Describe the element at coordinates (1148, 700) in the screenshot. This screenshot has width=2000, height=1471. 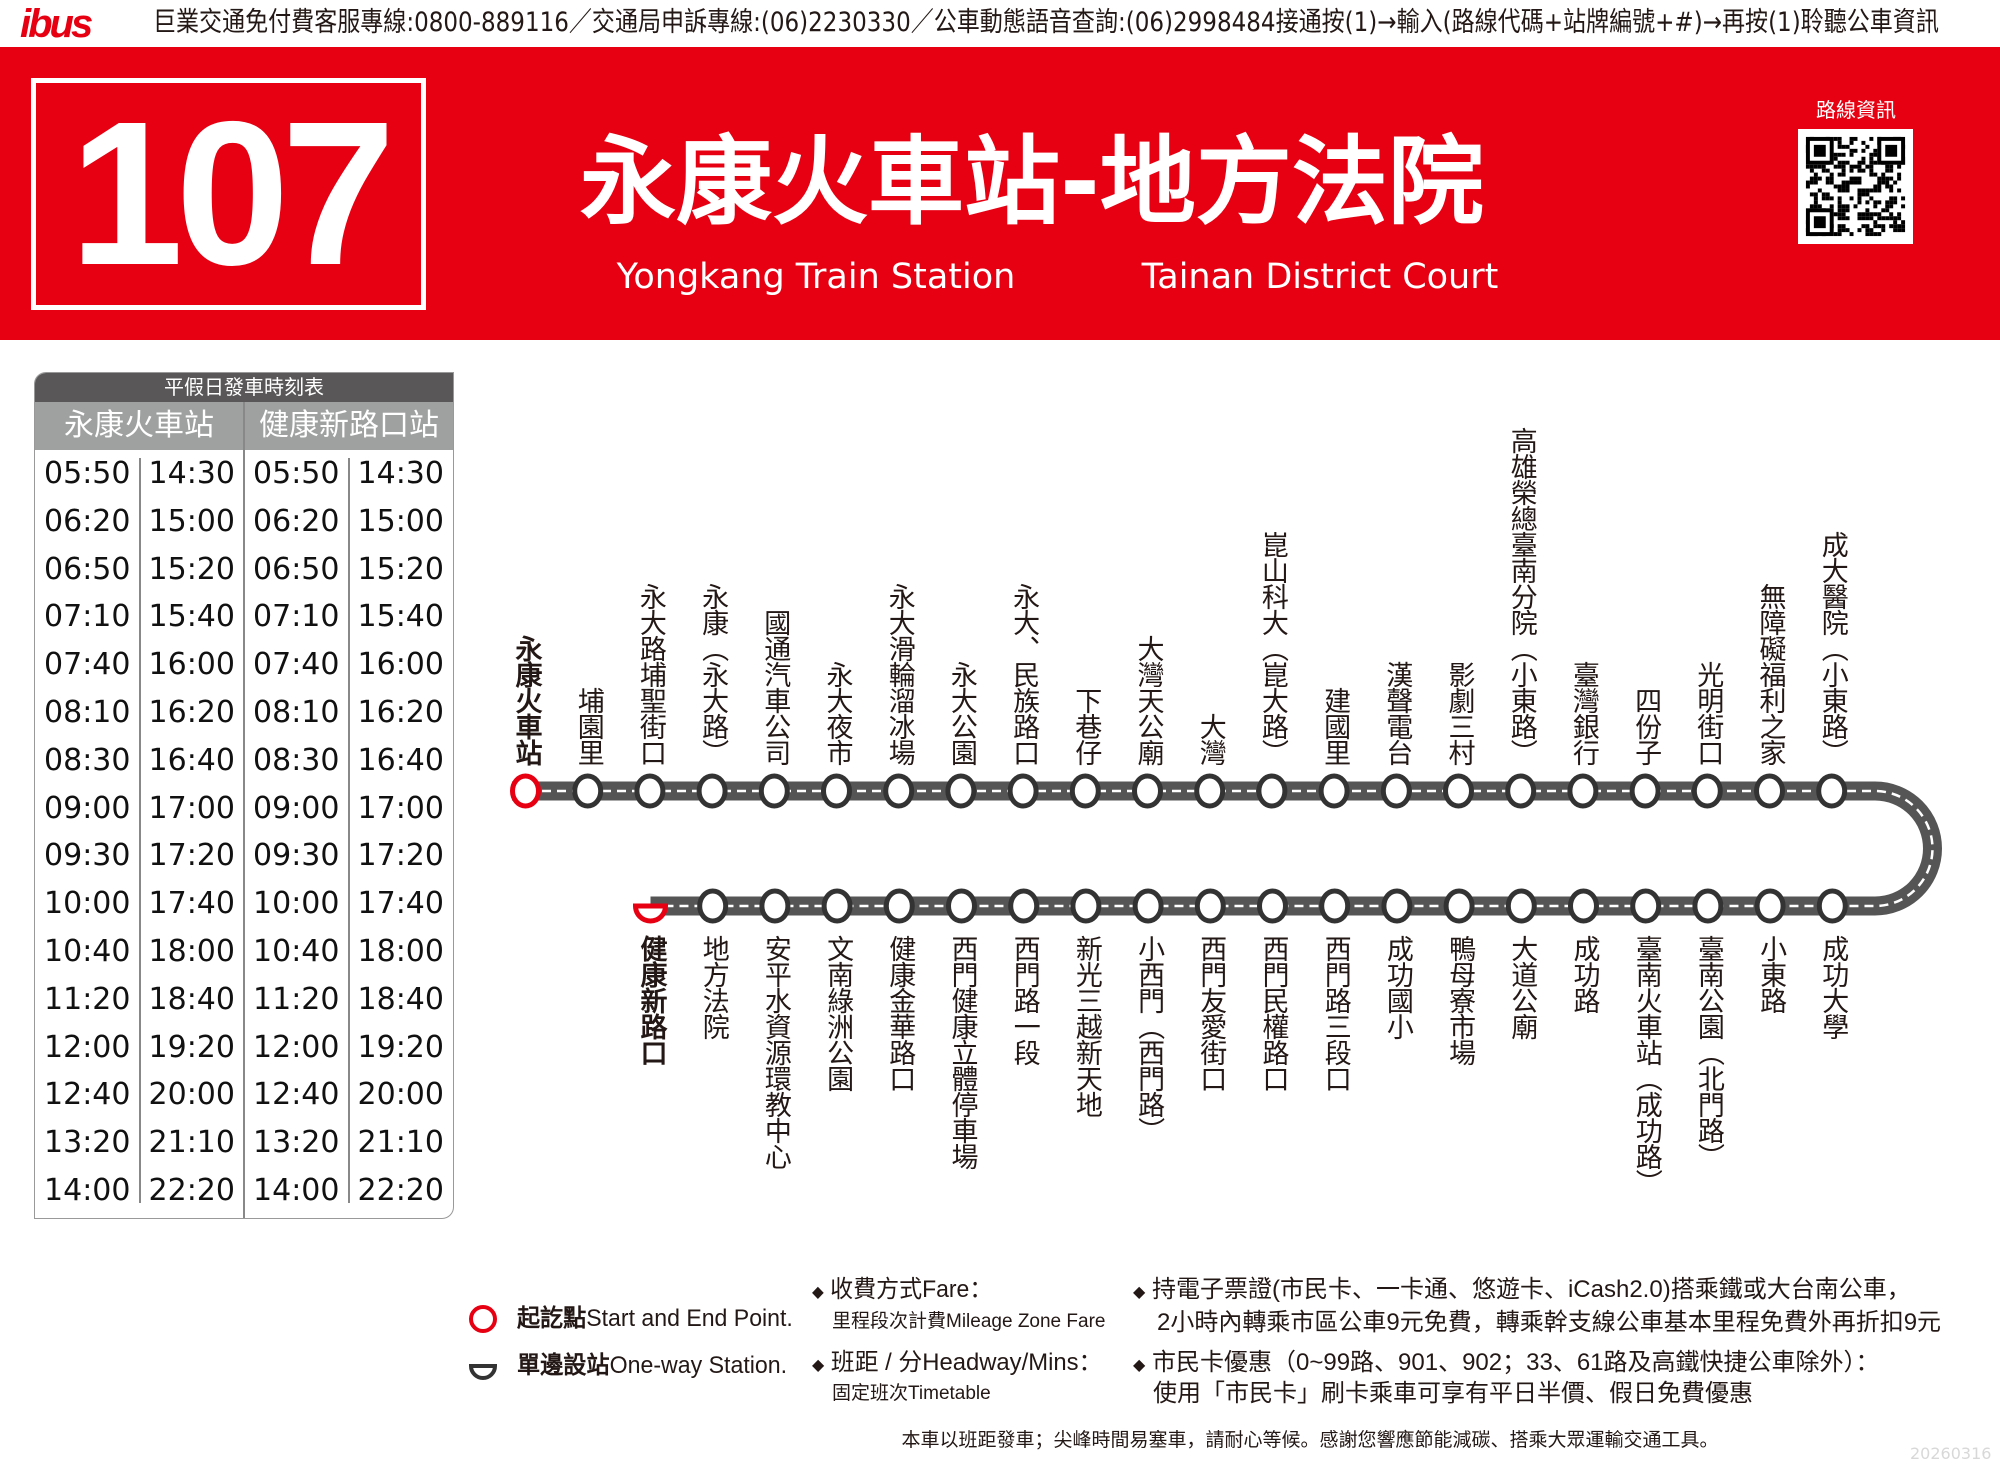
I see `stop-label: 大灣天公廟` at that location.